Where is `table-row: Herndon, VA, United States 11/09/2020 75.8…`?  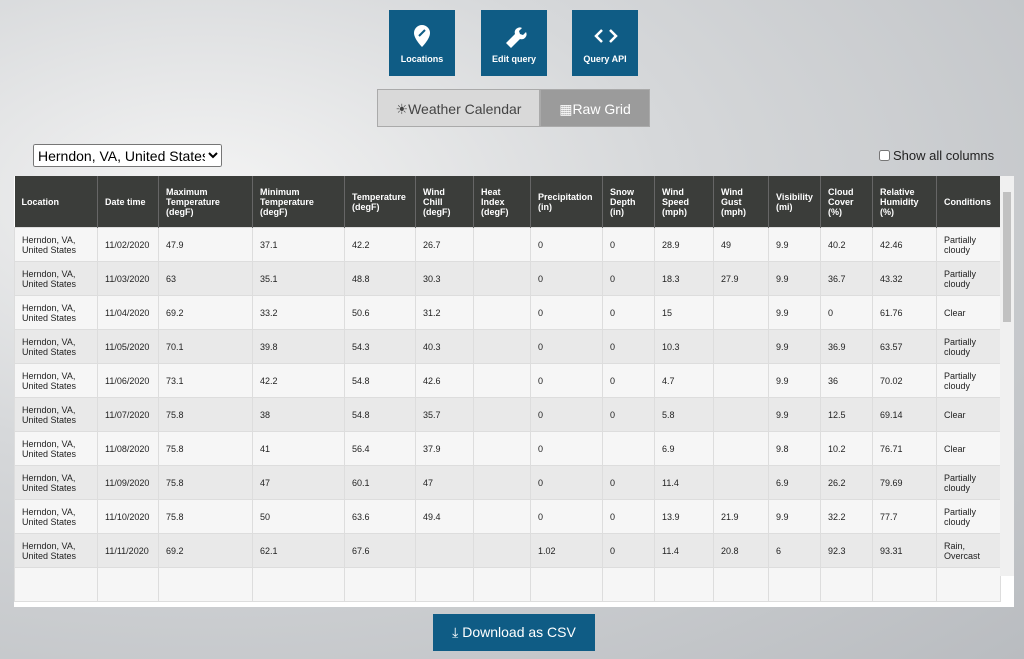
table-row: Herndon, VA, United States 11/09/2020 75.8… is located at coordinates (507, 482).